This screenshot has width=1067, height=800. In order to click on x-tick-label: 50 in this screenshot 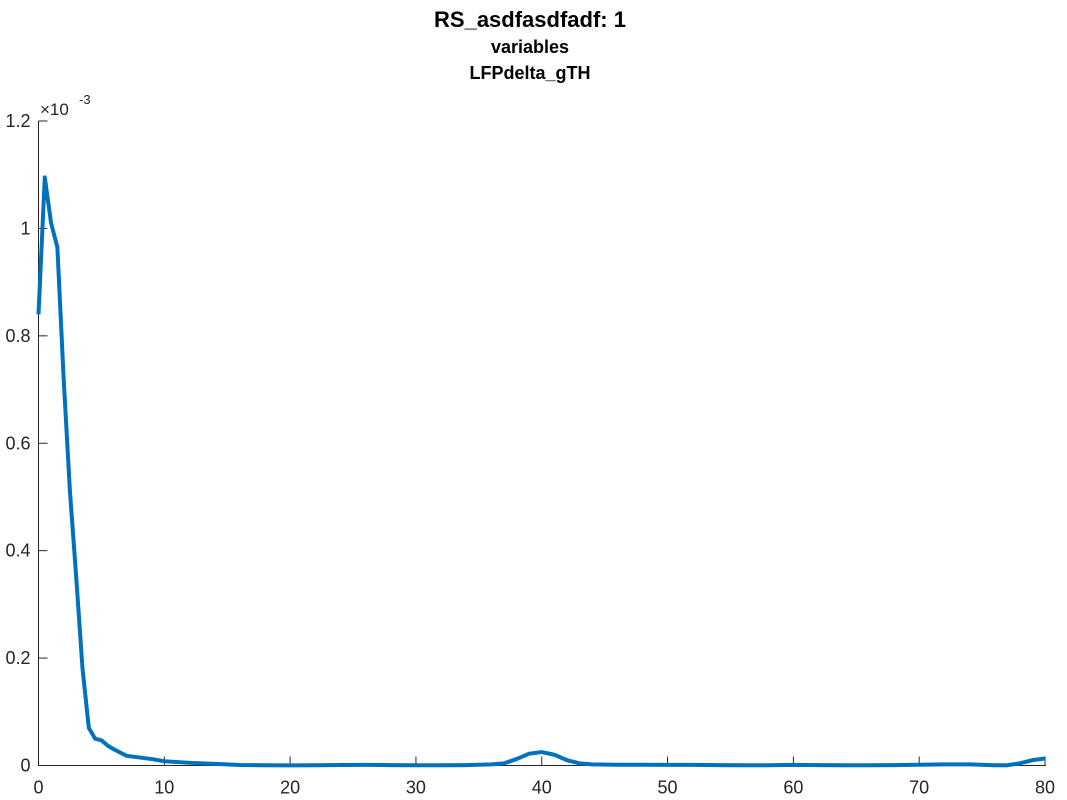, I will do `click(668, 788)`.